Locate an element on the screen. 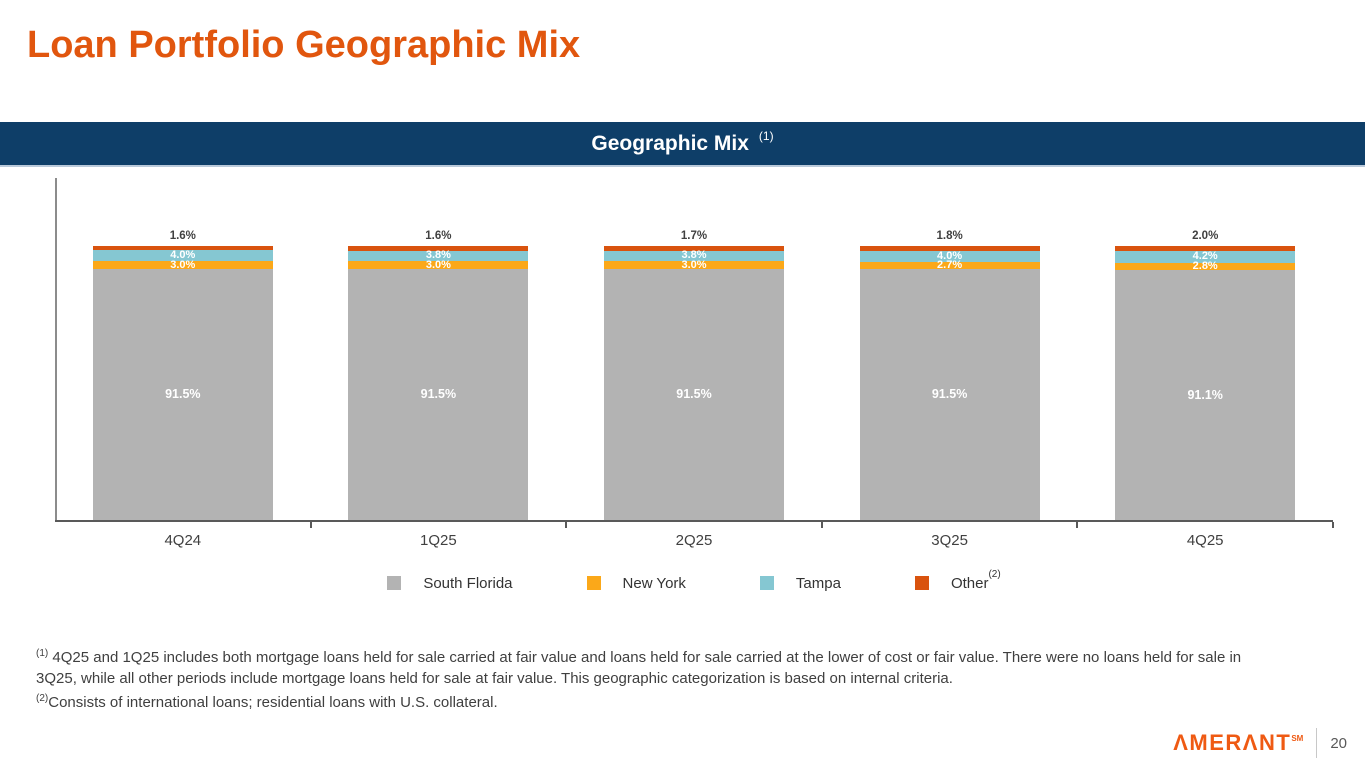 The image size is (1365, 768). x-axis-label-2Q25: 2Q25 is located at coordinates (694, 540).